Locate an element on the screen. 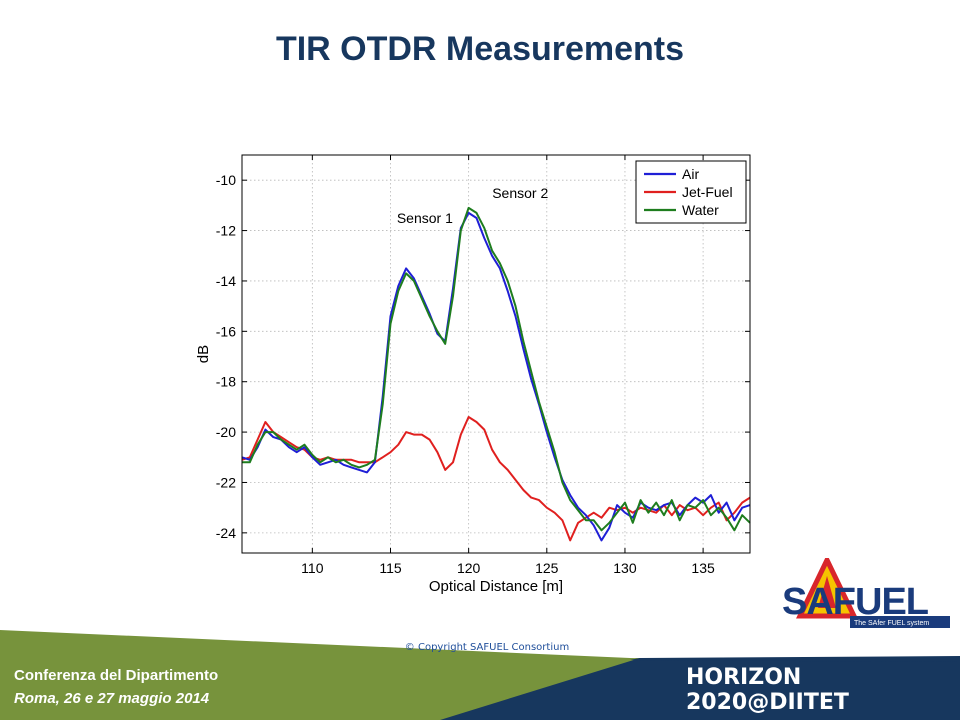 The height and width of the screenshot is (720, 960). x-axis-label: Optical Distance [m] is located at coordinates (496, 586).